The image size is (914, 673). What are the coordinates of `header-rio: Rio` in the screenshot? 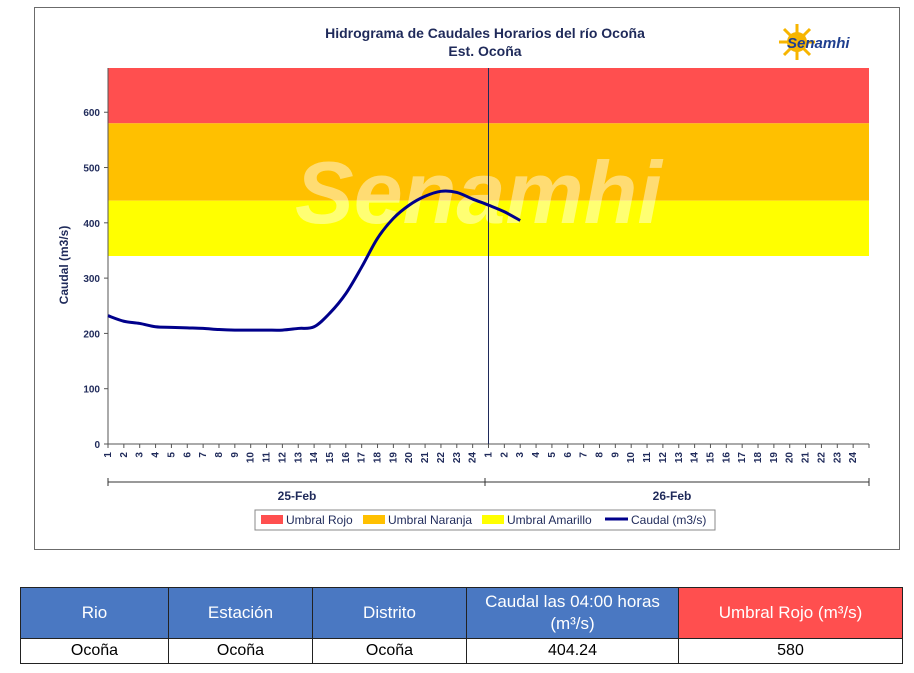 It's located at (94, 613).